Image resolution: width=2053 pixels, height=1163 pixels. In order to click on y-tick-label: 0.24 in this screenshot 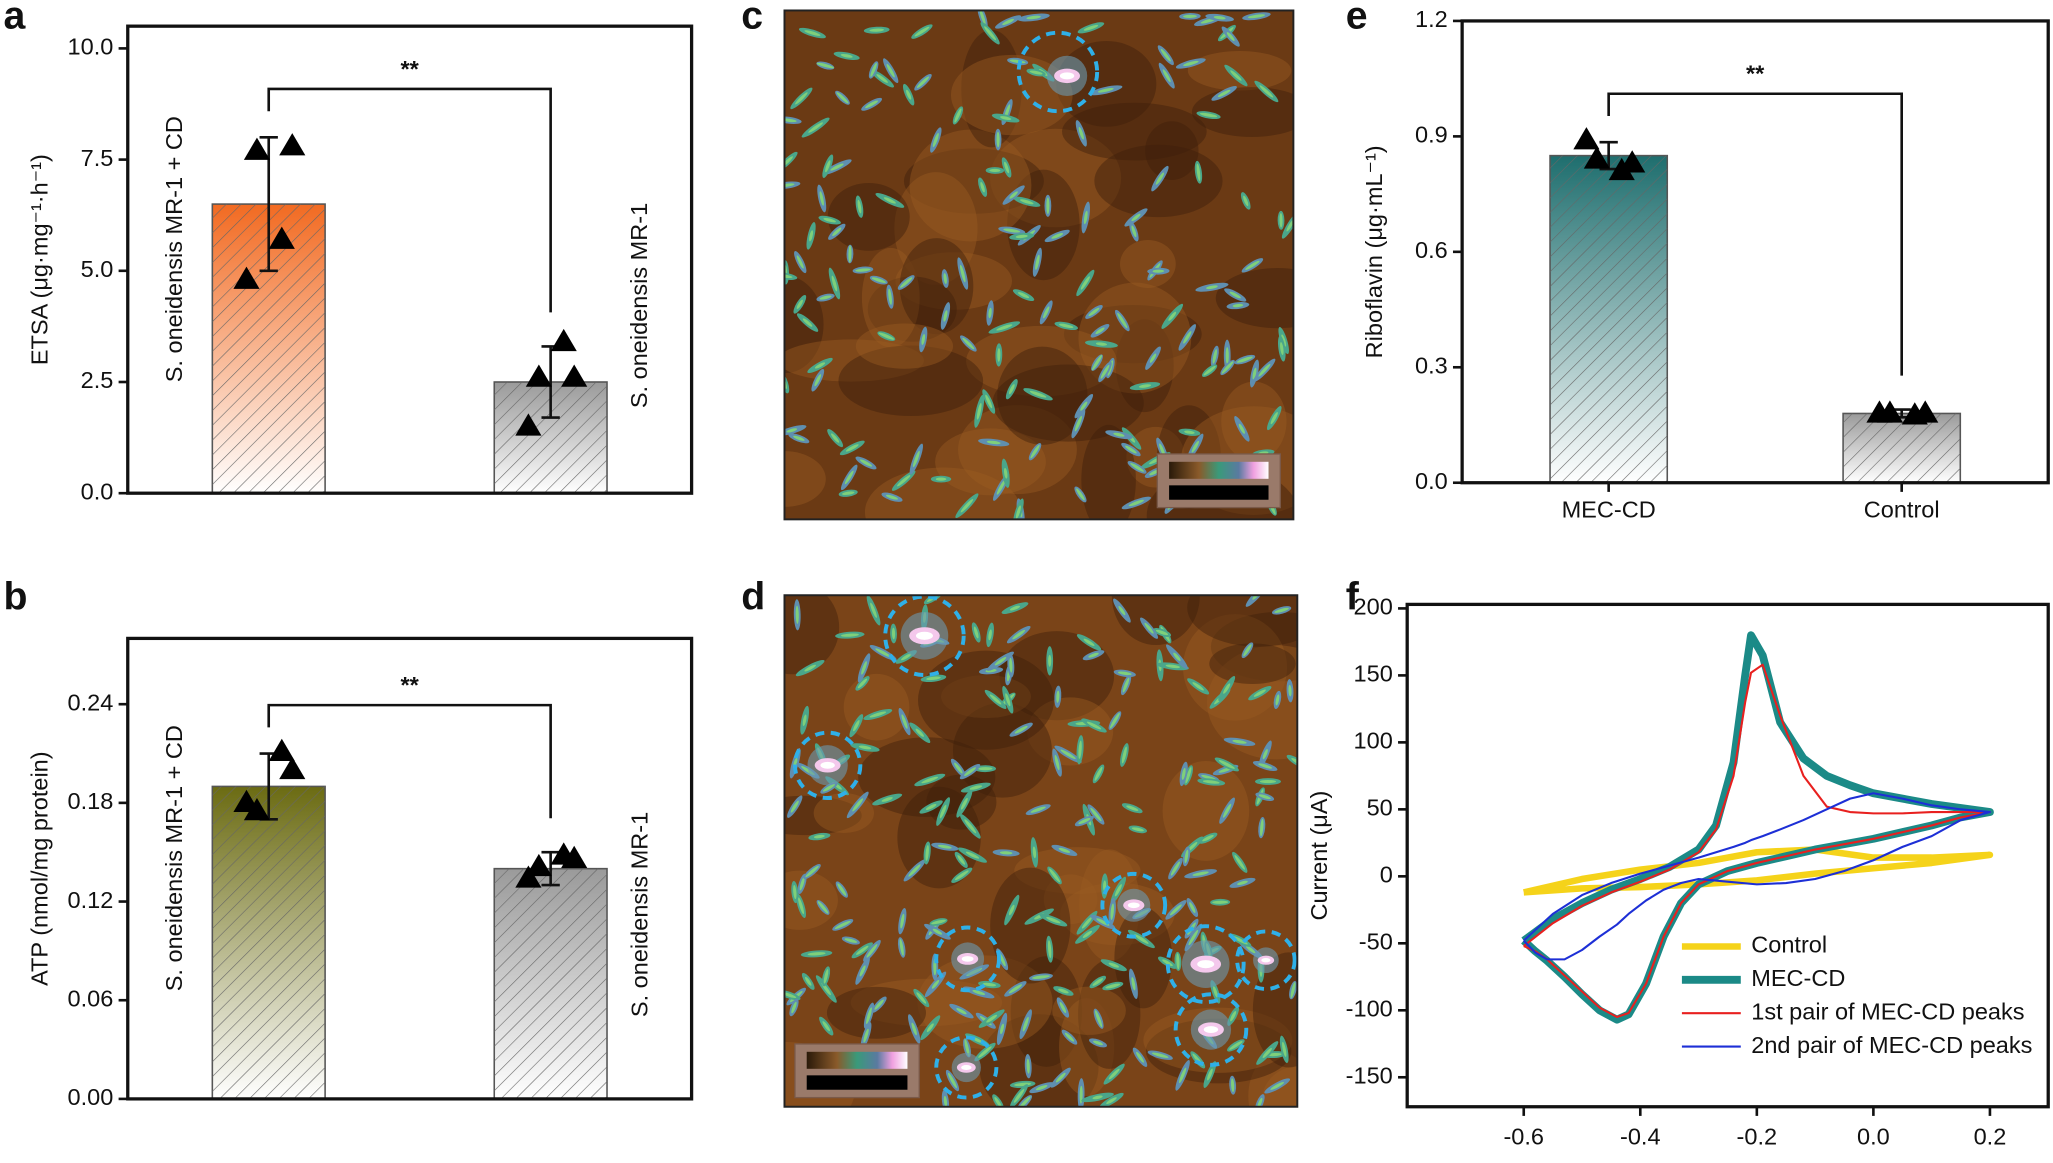, I will do `click(91, 702)`.